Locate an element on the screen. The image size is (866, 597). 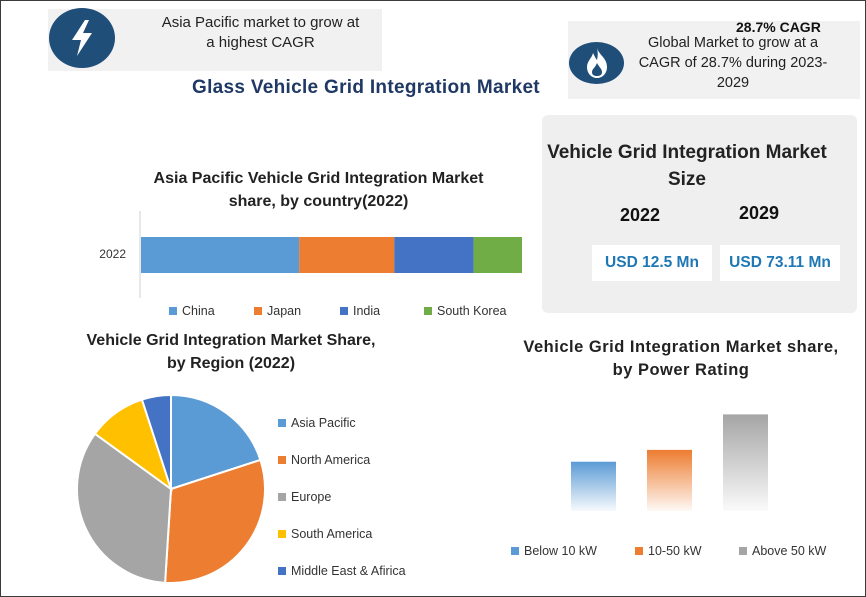
legend-label-china: China is located at coordinates (198, 311).